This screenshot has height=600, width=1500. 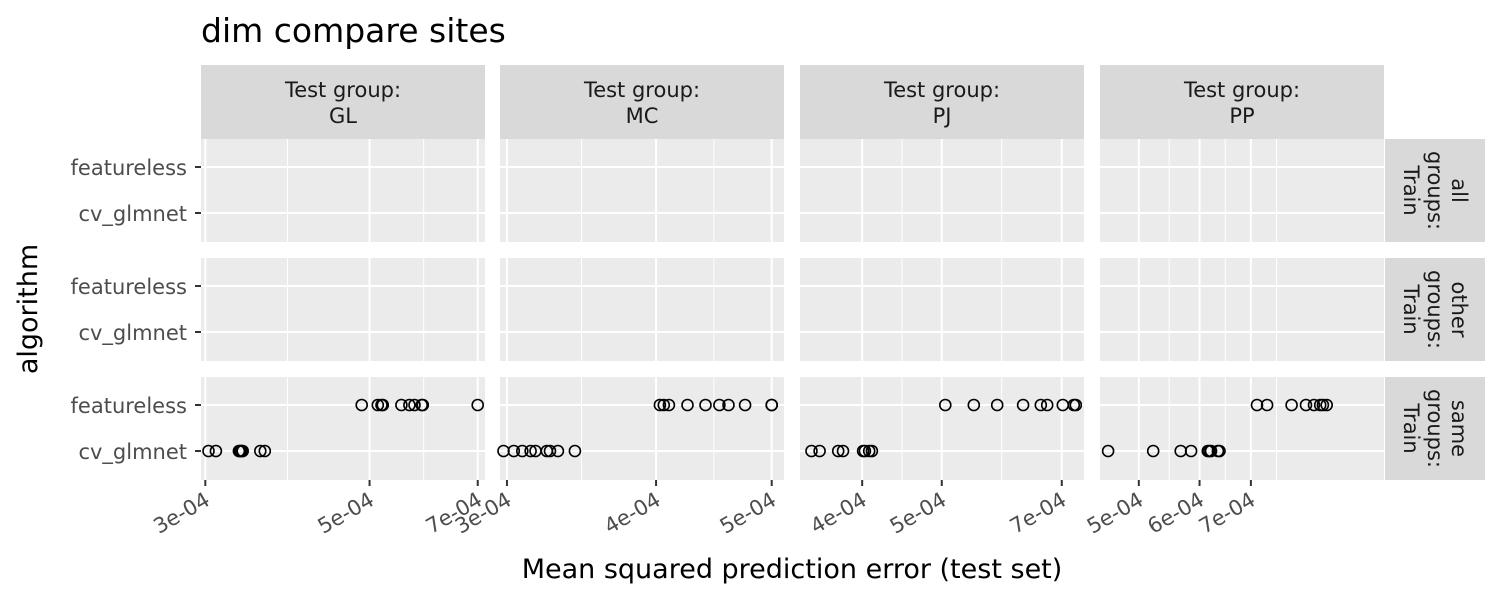 I want to click on x-axis-title: Mean squared prediction error (test set), so click(x=792, y=569).